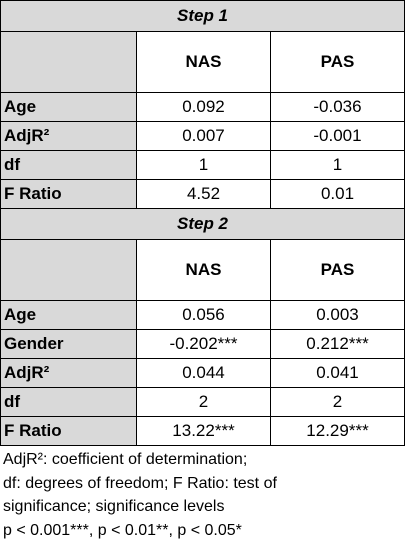 The height and width of the screenshot is (547, 405). I want to click on footnote-line: df: degrees of freedom; F Ratio: test of, so click(140, 483).